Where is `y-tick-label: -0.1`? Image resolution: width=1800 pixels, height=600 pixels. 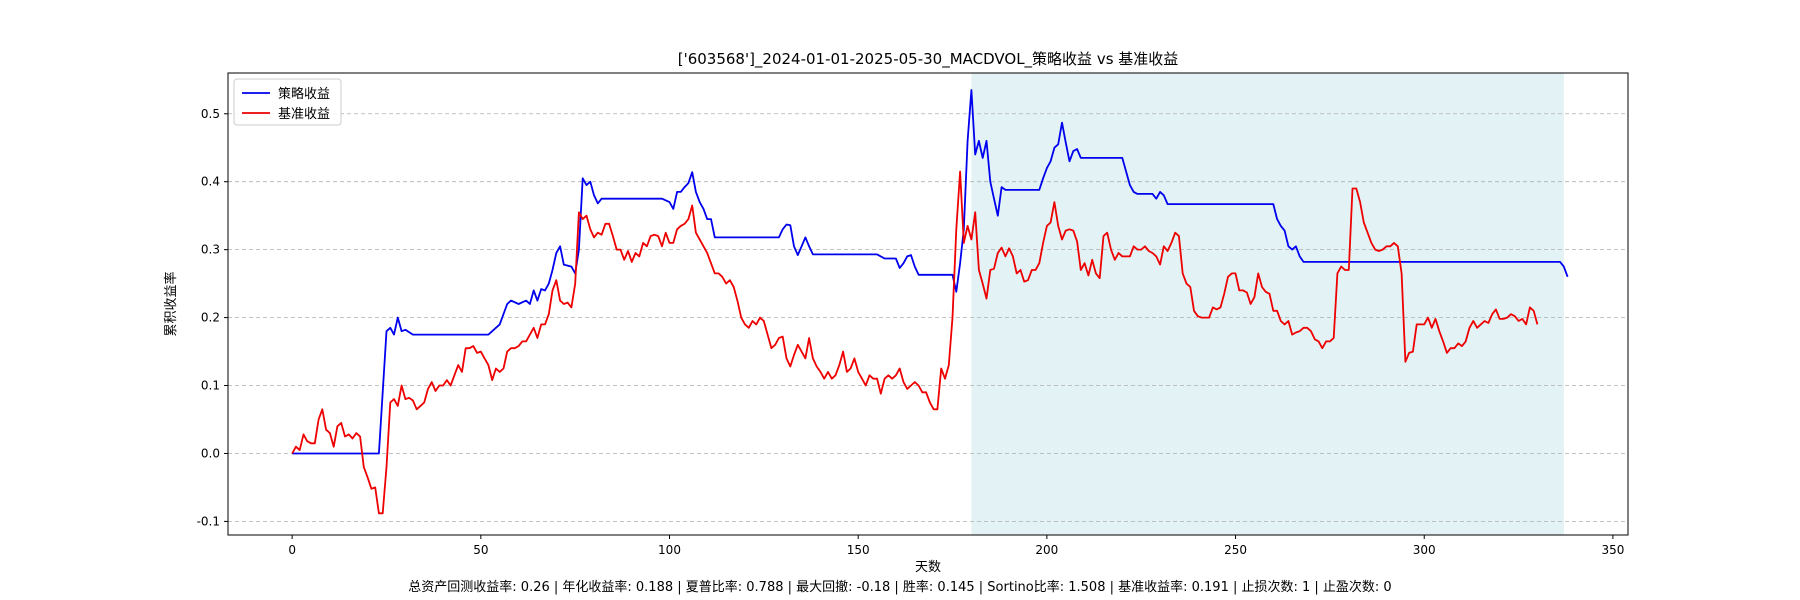 y-tick-label: -0.1 is located at coordinates (208, 521).